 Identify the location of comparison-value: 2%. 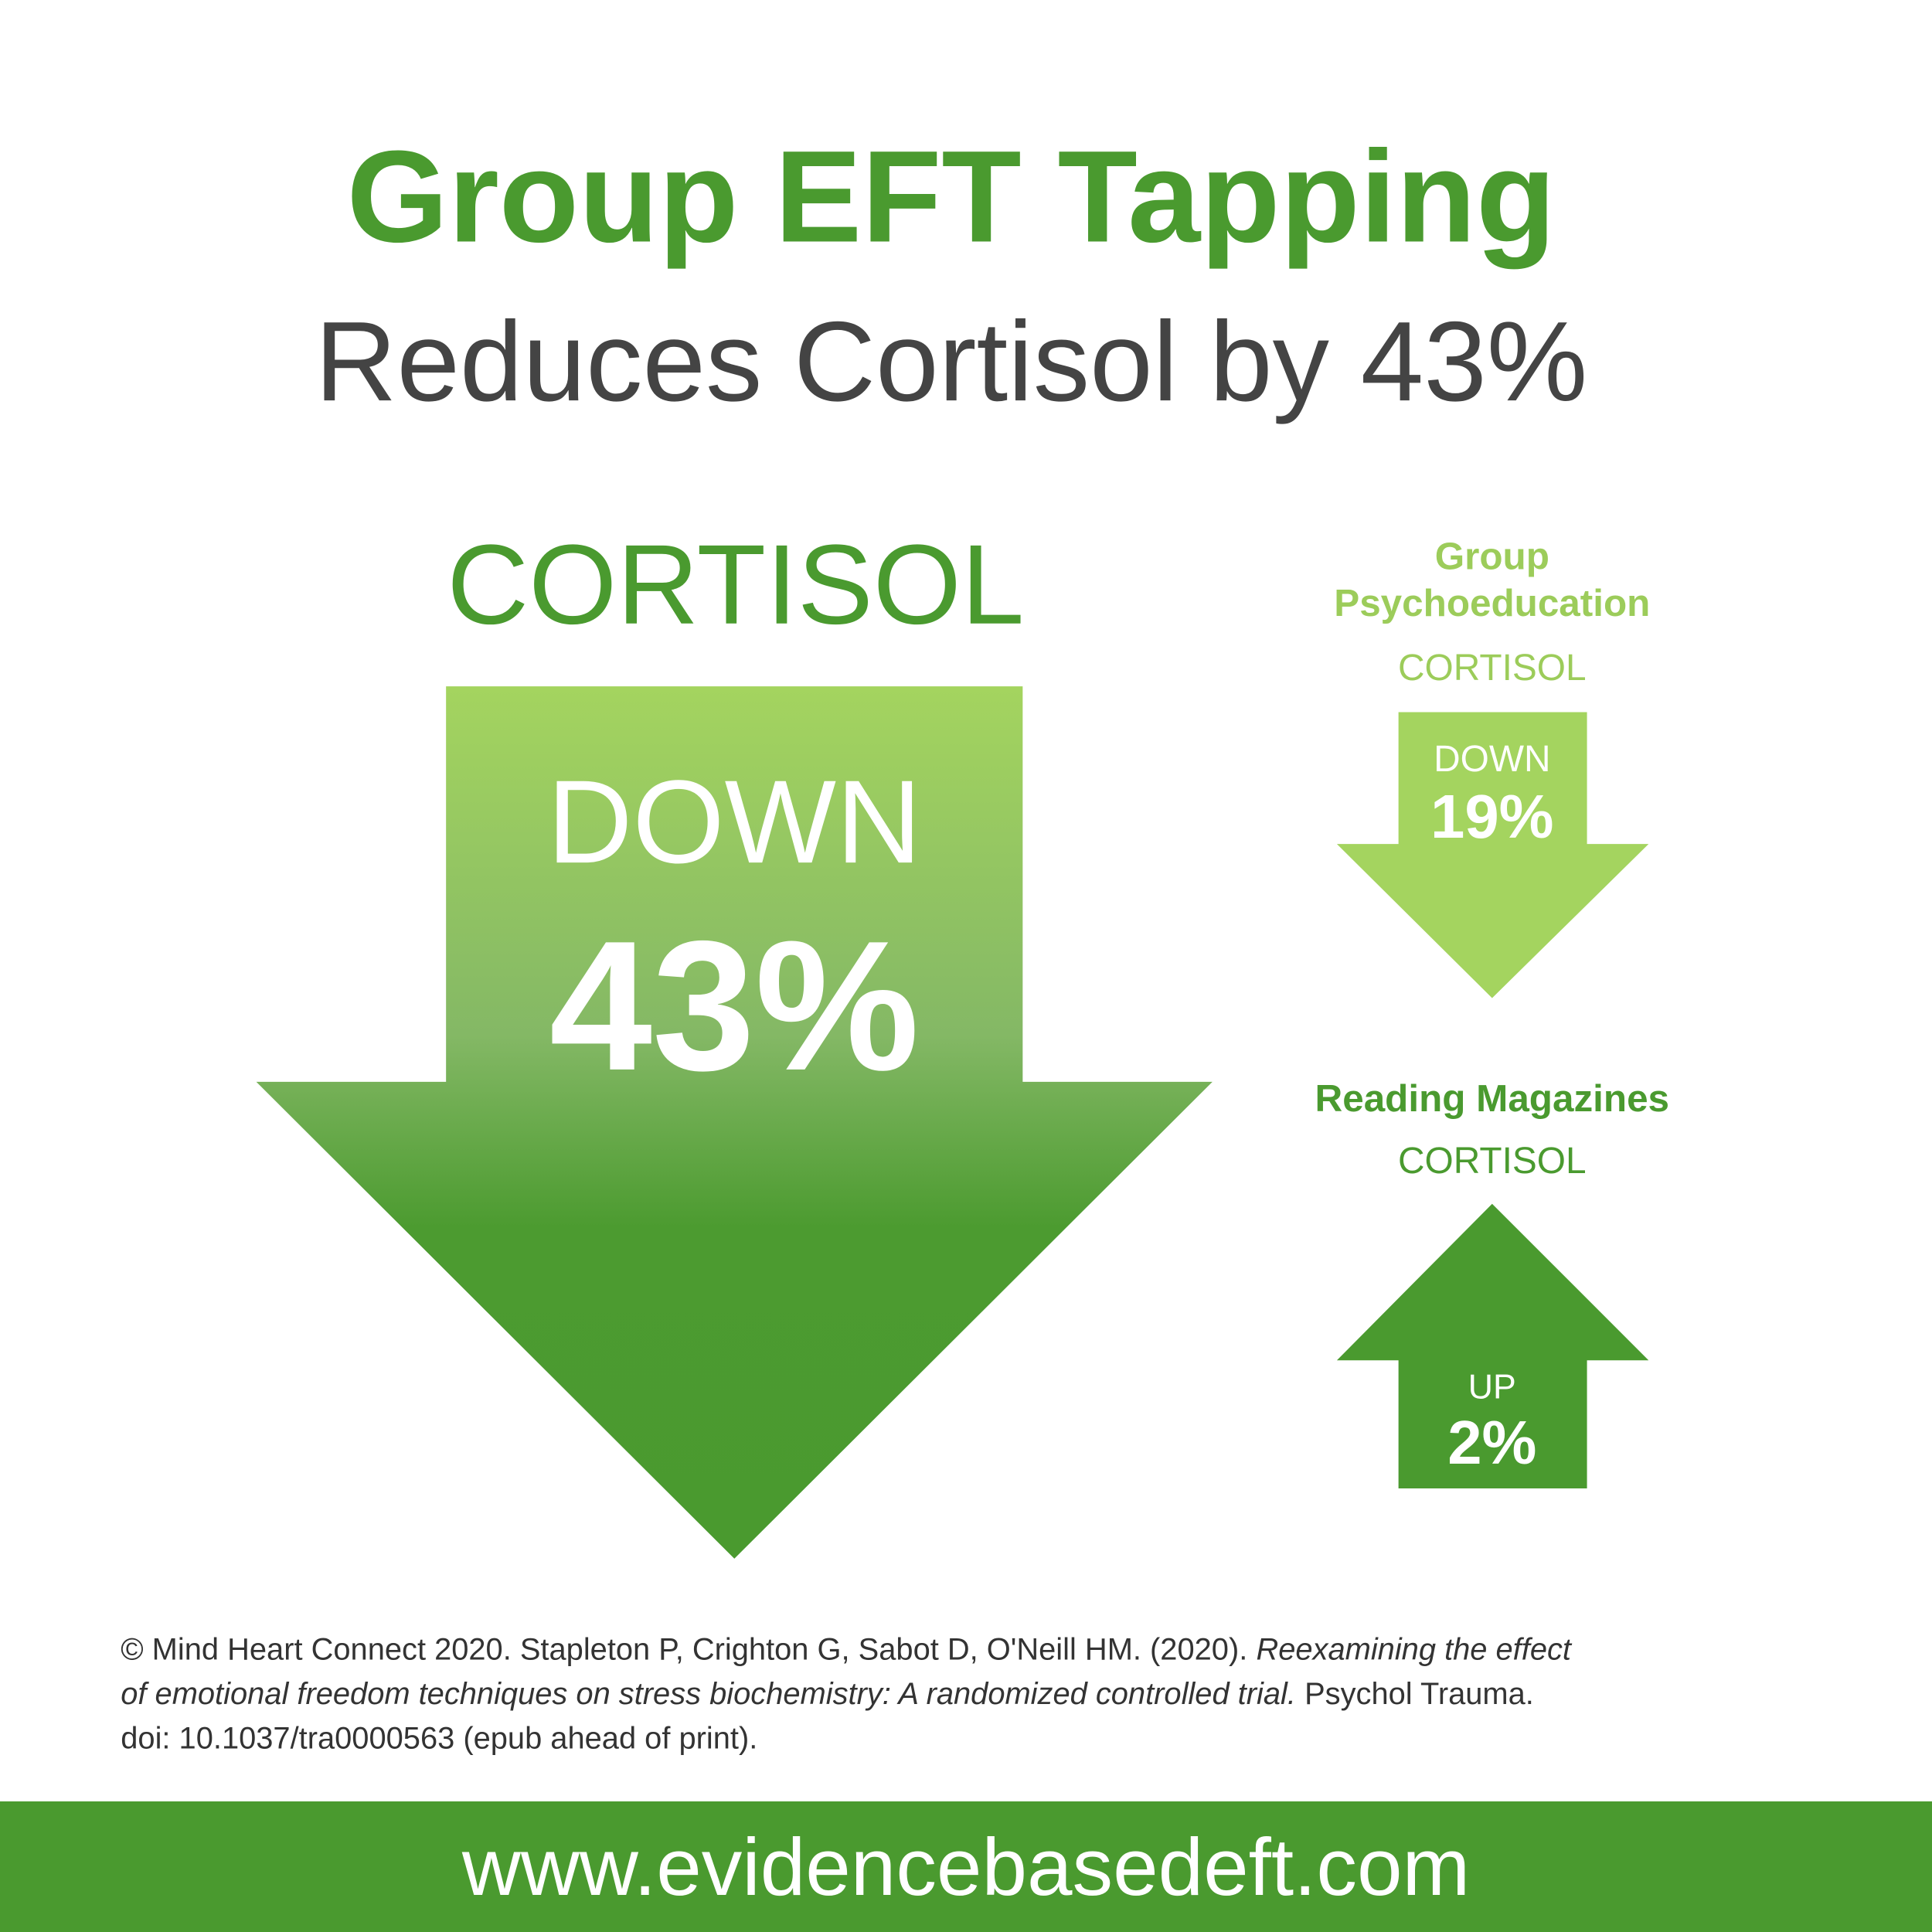
(1491, 1442).